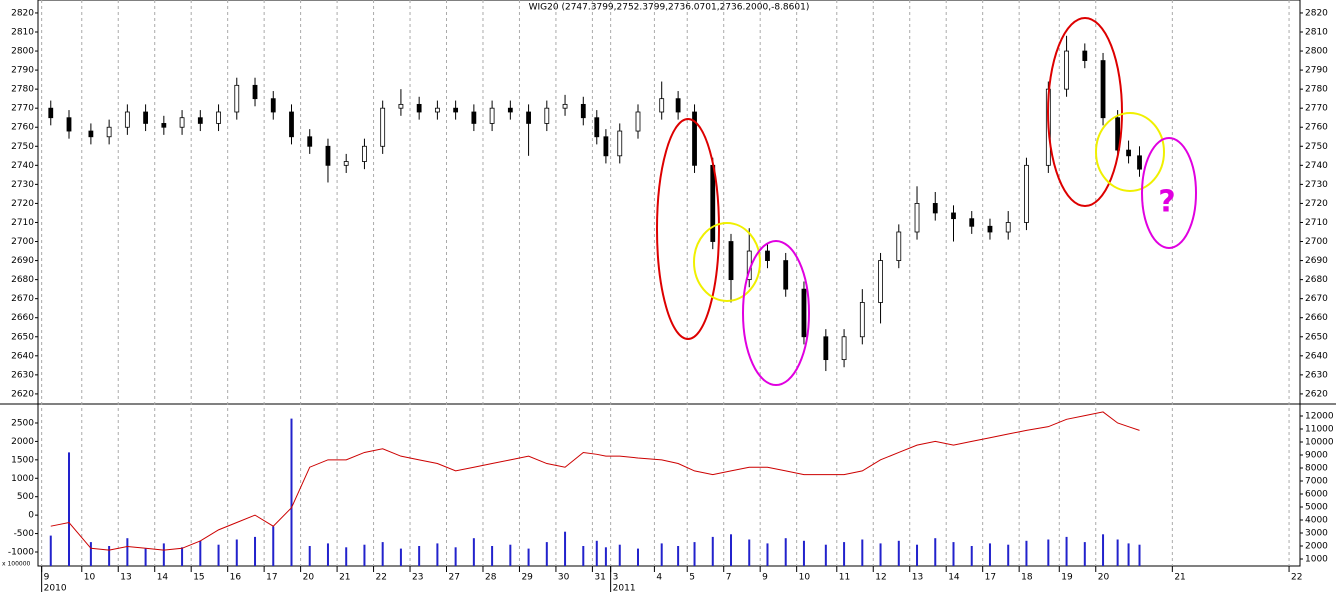 The image size is (1336, 592). I want to click on y-tick-label: 2790, so click(22, 71).